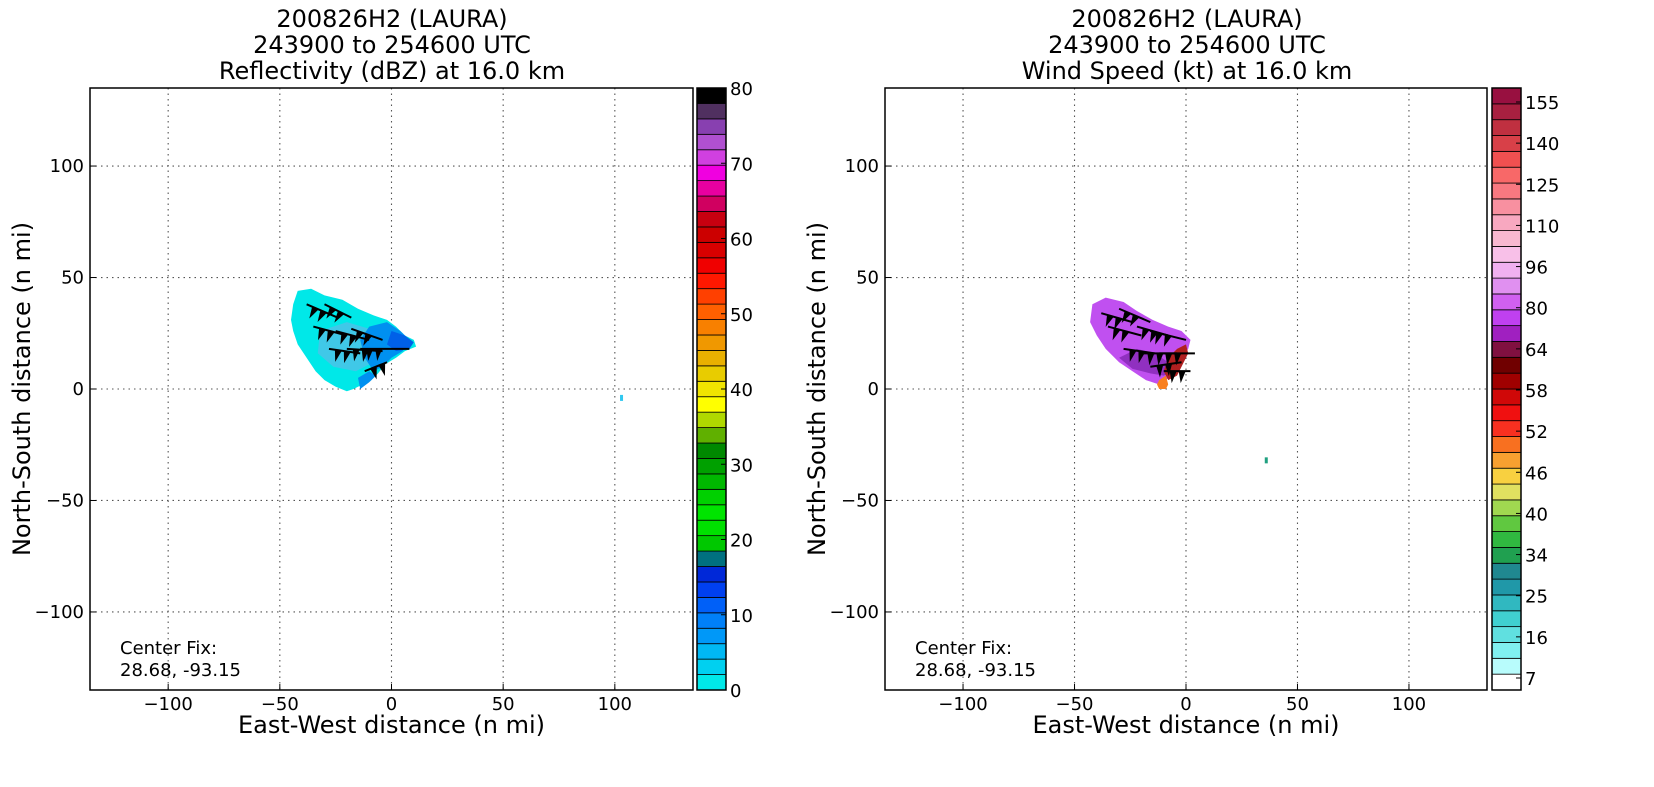 This screenshot has width=1654, height=787. What do you see at coordinates (1536, 638) in the screenshot?
I see `colorbar-tick-label: 16` at bounding box center [1536, 638].